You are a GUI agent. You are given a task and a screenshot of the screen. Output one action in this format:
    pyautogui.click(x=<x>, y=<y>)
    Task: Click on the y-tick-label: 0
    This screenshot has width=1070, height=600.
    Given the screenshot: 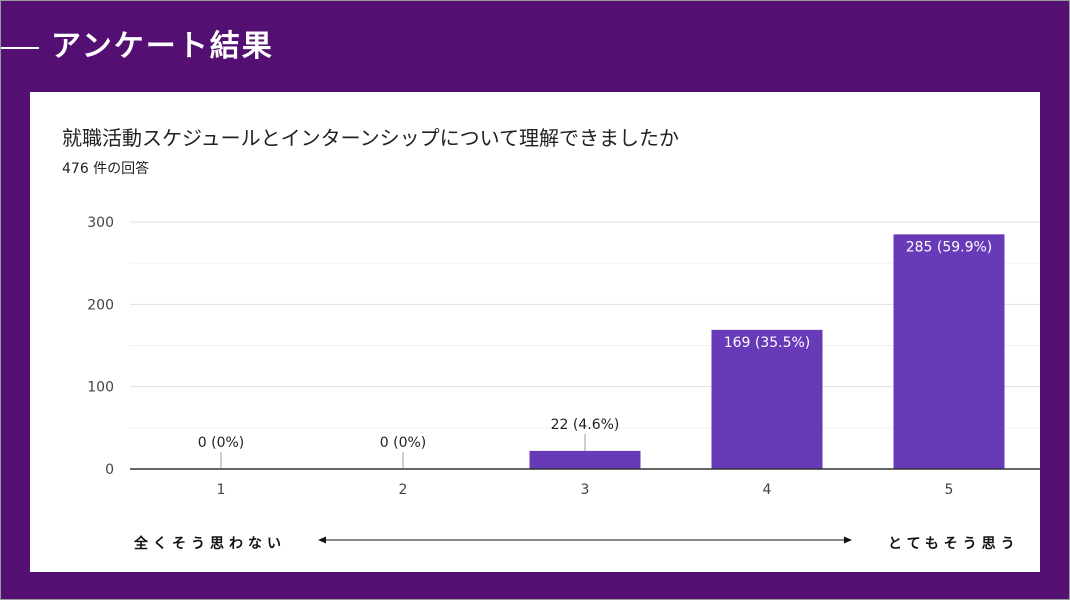 What is the action you would take?
    pyautogui.click(x=109, y=470)
    